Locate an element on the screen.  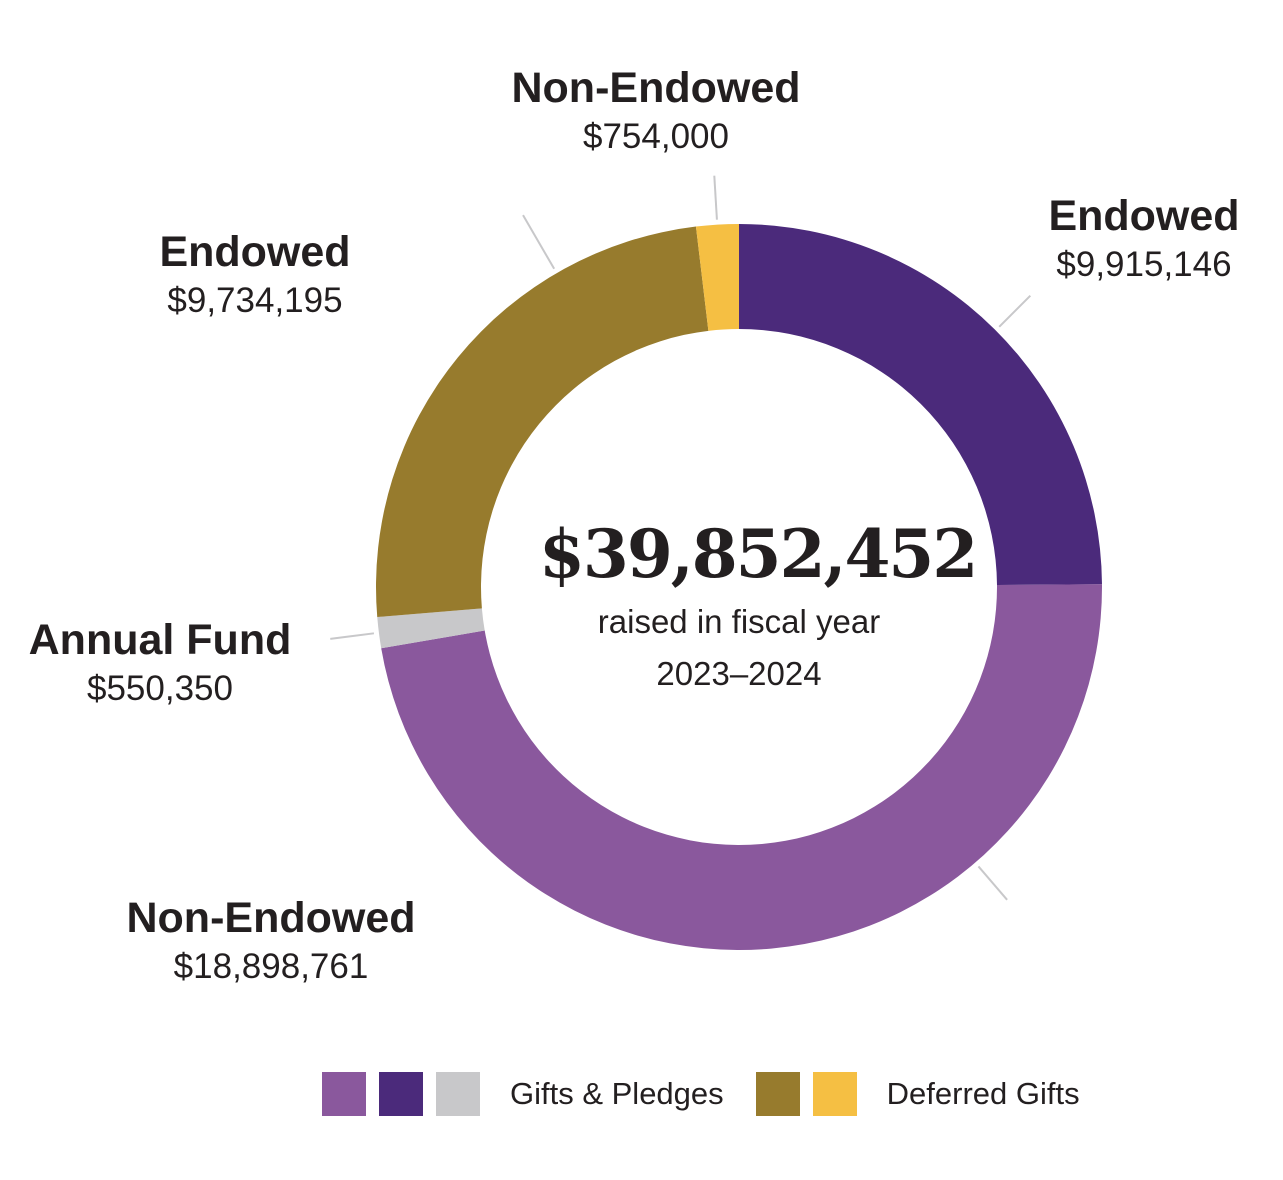
leader-line-annual-fund is located at coordinates (352, 636).